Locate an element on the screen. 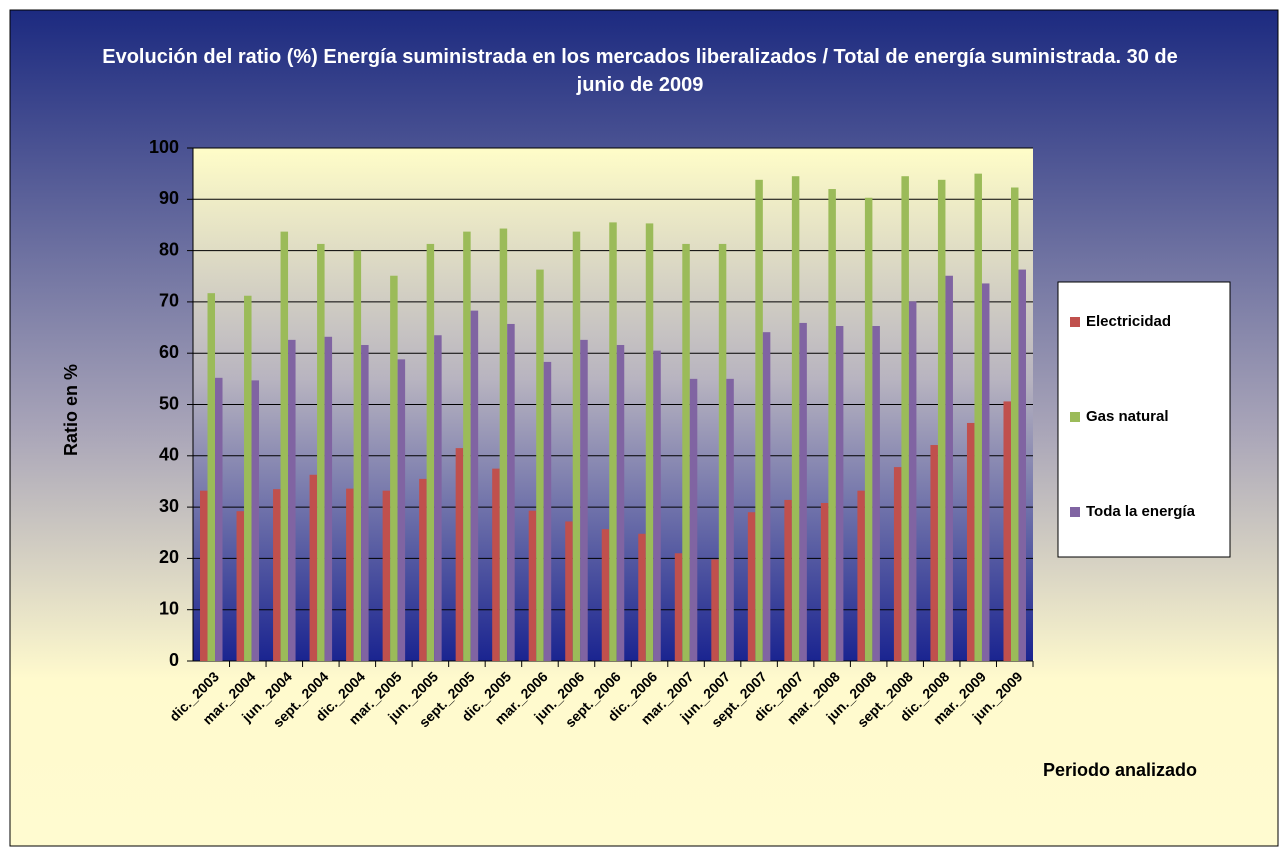 The height and width of the screenshot is (852, 1279). legend is located at coordinates (1144, 419).